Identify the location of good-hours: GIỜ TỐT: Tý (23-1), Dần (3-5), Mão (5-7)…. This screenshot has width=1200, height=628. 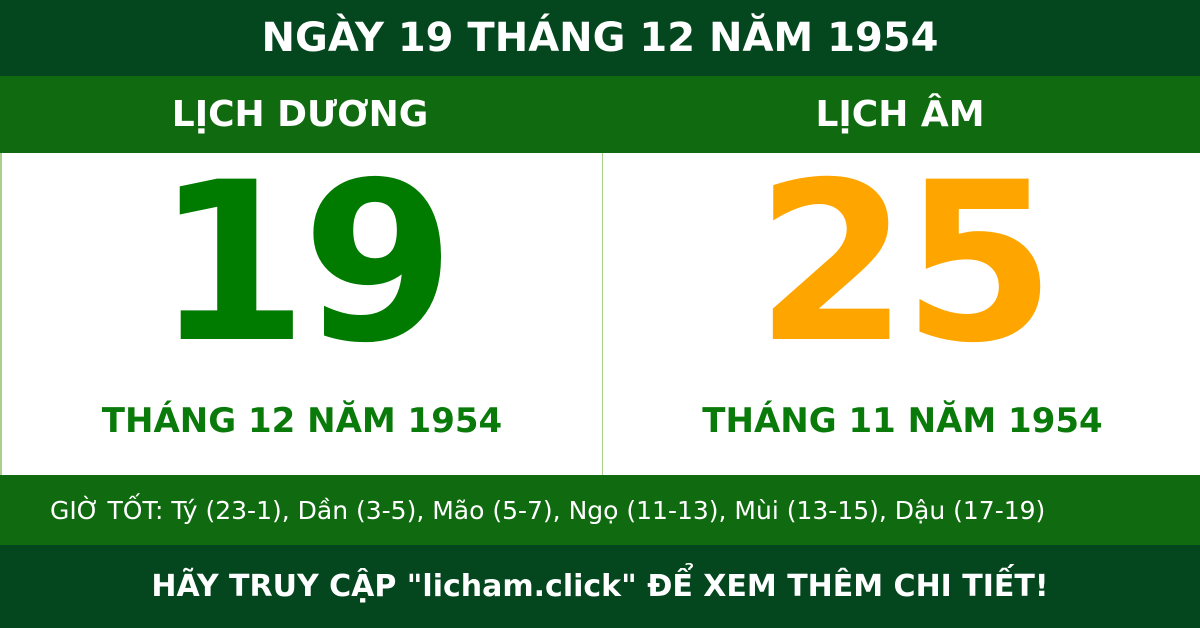
(600, 510).